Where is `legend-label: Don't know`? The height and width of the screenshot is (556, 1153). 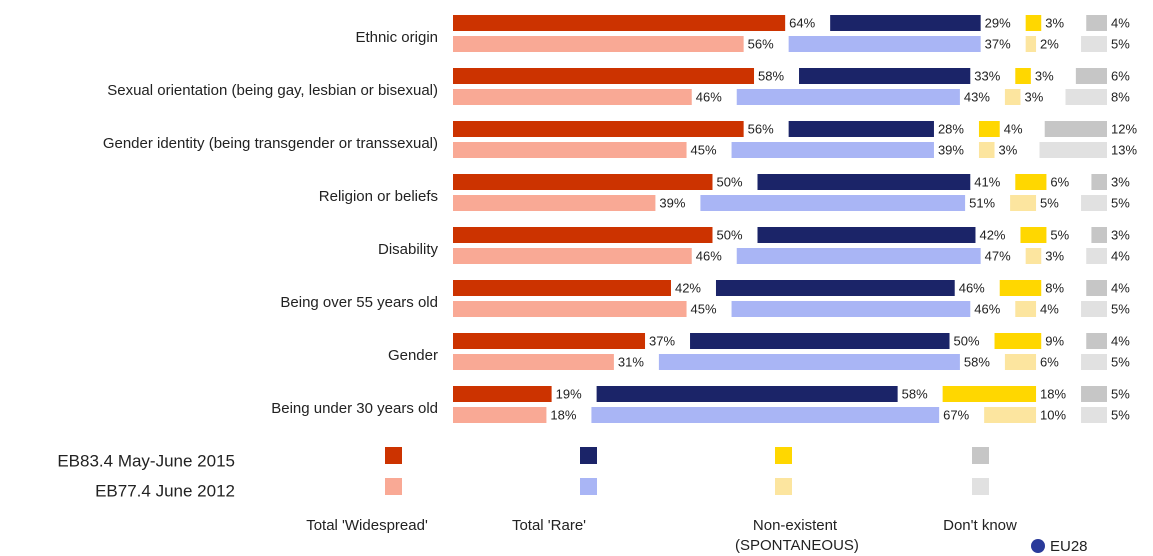 legend-label: Don't know is located at coordinates (980, 525).